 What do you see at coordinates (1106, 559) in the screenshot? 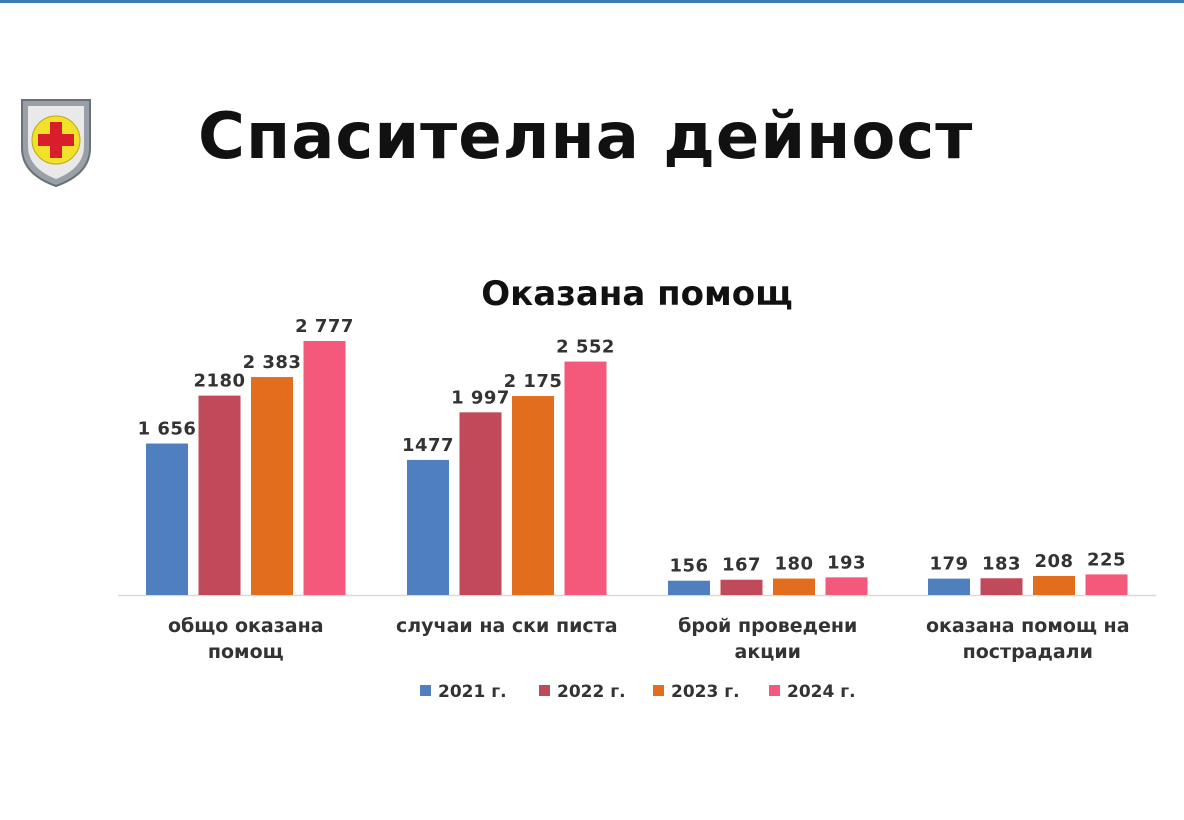
I see `data-label: 225` at bounding box center [1106, 559].